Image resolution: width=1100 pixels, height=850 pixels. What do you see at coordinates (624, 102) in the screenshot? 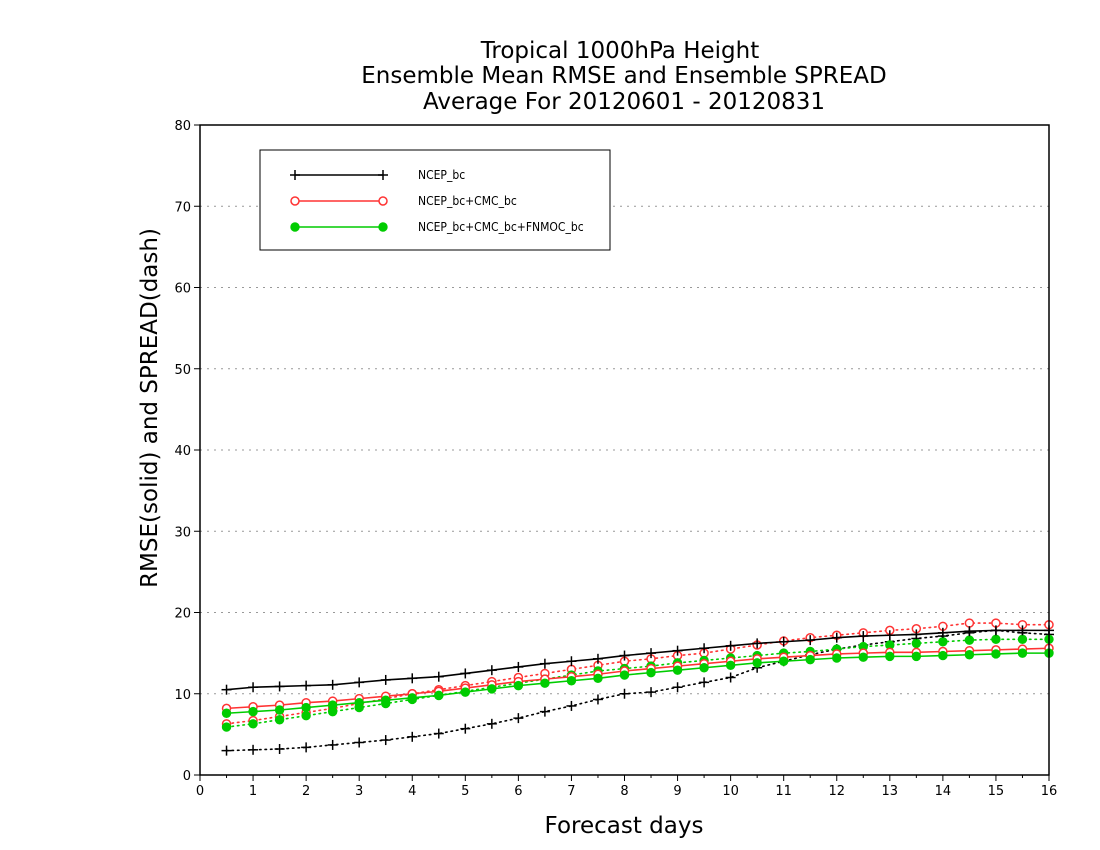
I see `chart-title-line-3: Average For 20120601 - 20120831` at bounding box center [624, 102].